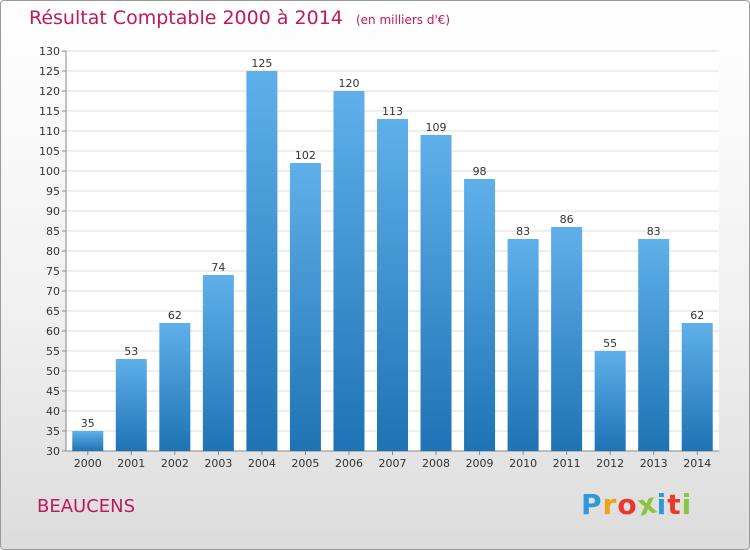 Image resolution: width=750 pixels, height=550 pixels. I want to click on y-tick-label: 45, so click(53, 391).